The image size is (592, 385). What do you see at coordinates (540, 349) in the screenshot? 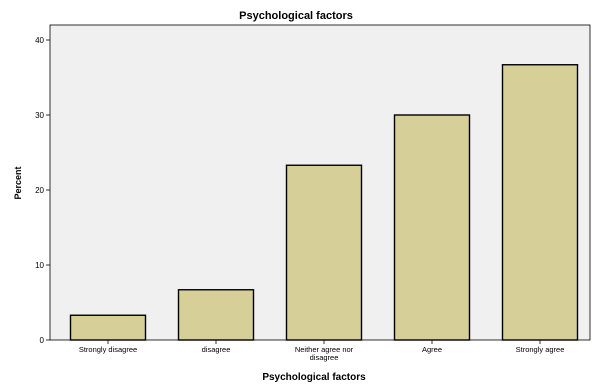
I see `x-tick-label: Strongly agree` at bounding box center [540, 349].